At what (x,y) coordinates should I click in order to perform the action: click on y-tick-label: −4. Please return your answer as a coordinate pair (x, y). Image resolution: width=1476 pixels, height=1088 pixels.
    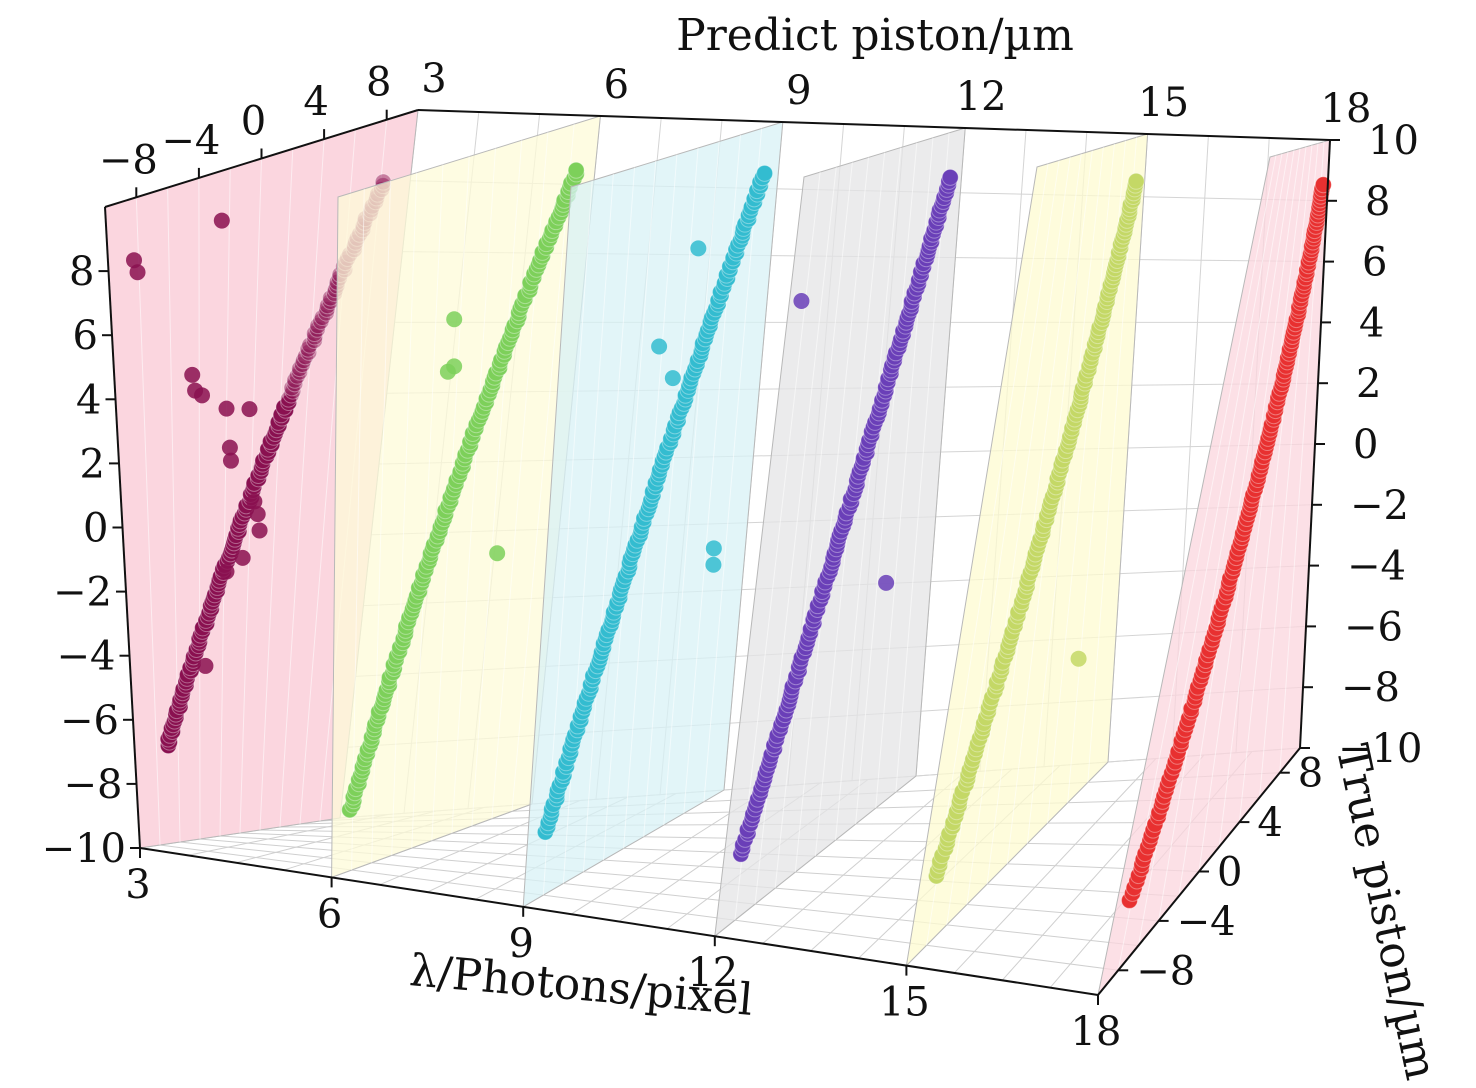
    Looking at the image, I should click on (1206, 922).